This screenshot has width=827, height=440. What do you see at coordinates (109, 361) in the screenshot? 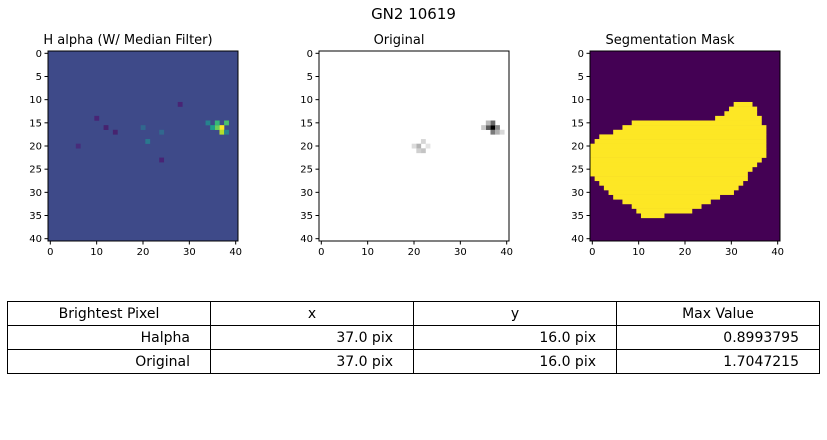
I see `row-label: Original` at bounding box center [109, 361].